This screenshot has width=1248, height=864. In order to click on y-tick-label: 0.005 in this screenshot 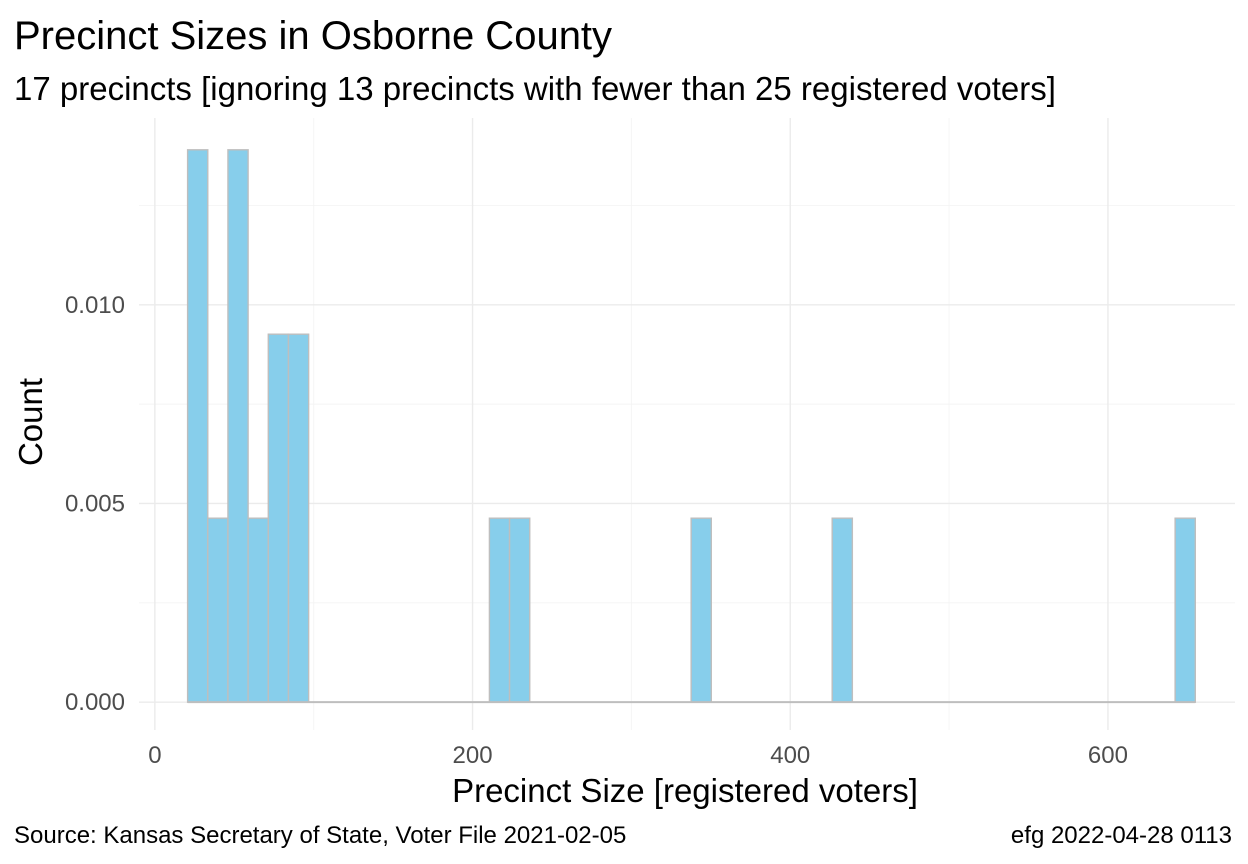, I will do `click(95, 503)`.